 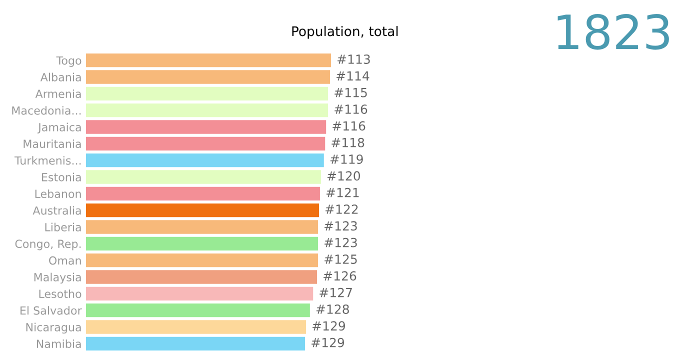 What do you see at coordinates (350, 93) in the screenshot?
I see `annotation: #115` at bounding box center [350, 93].